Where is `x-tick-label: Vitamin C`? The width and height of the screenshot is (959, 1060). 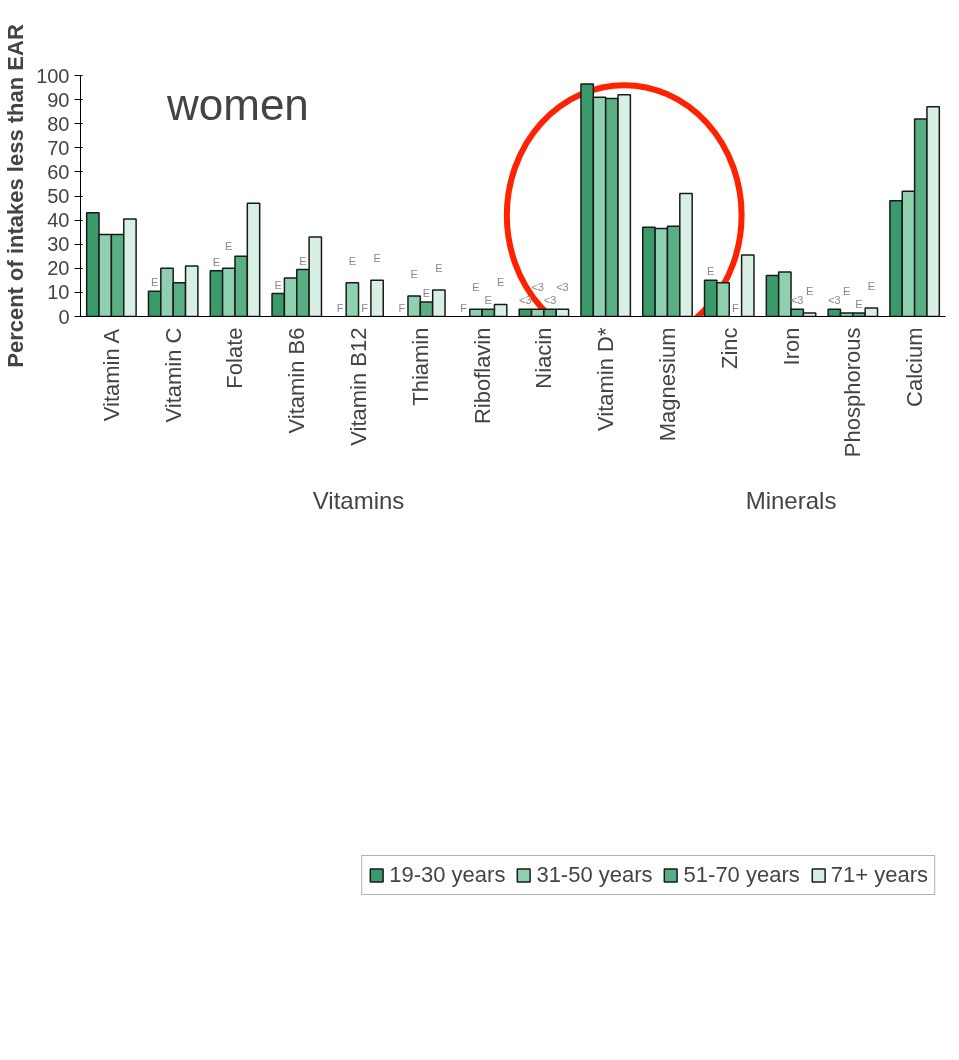
x-tick-label: Vitamin C is located at coordinates (173, 375).